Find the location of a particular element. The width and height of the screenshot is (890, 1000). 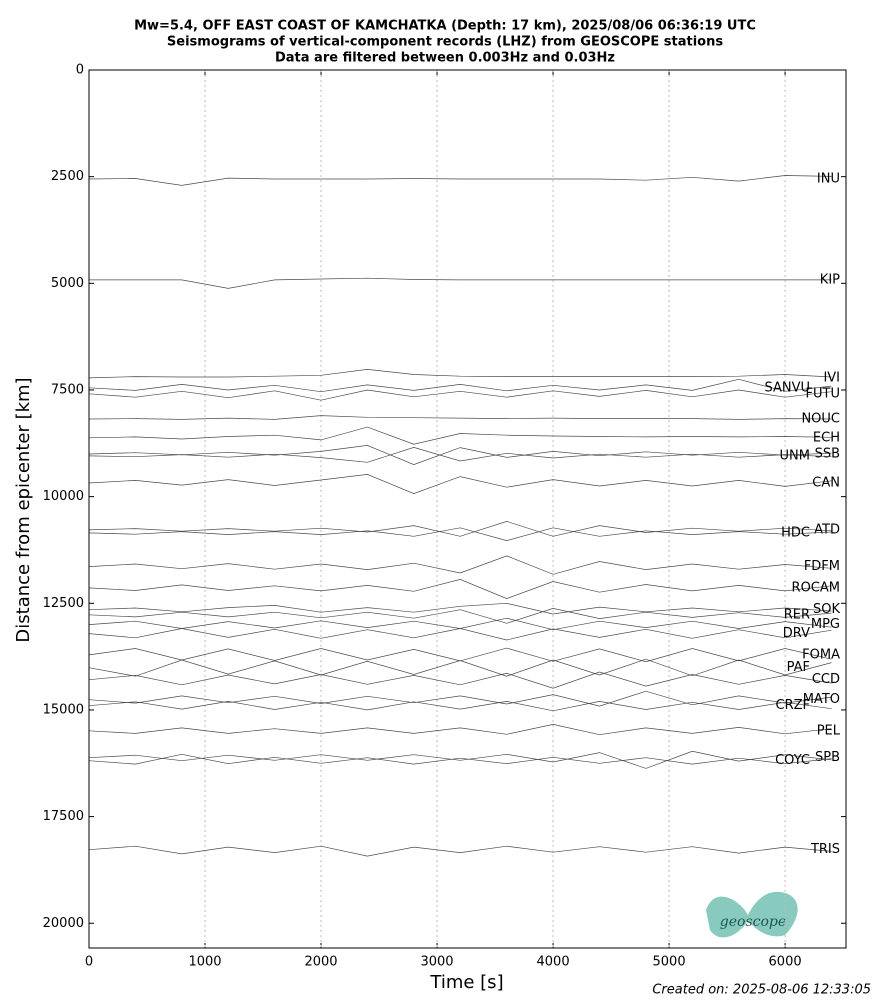

station-label: DRV is located at coordinates (796, 633).